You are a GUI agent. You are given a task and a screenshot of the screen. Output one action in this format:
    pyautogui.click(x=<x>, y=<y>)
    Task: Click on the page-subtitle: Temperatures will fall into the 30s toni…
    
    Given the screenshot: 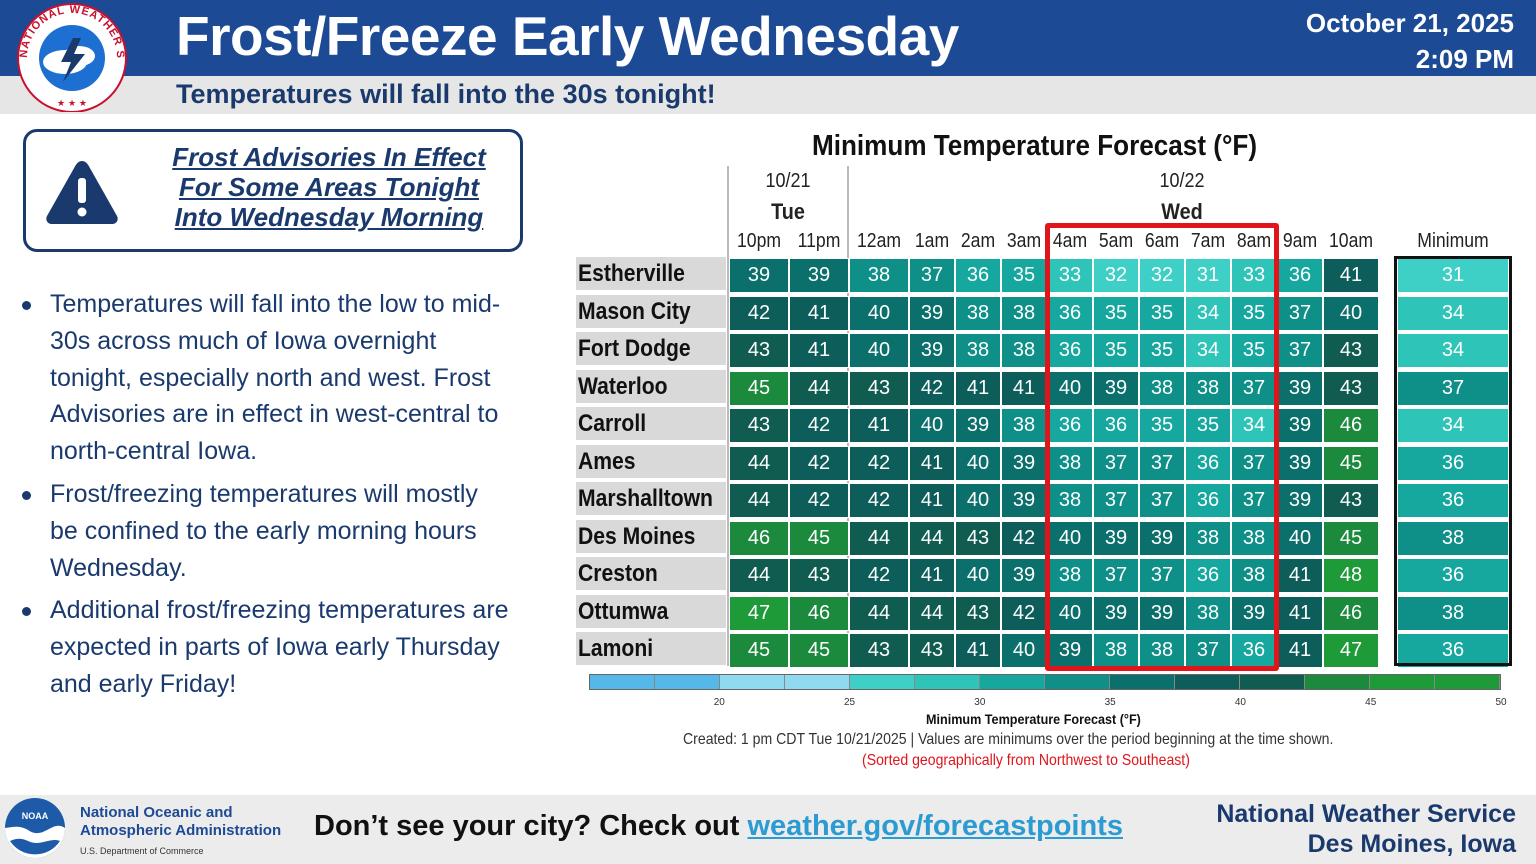 What is the action you would take?
    pyautogui.click(x=446, y=94)
    